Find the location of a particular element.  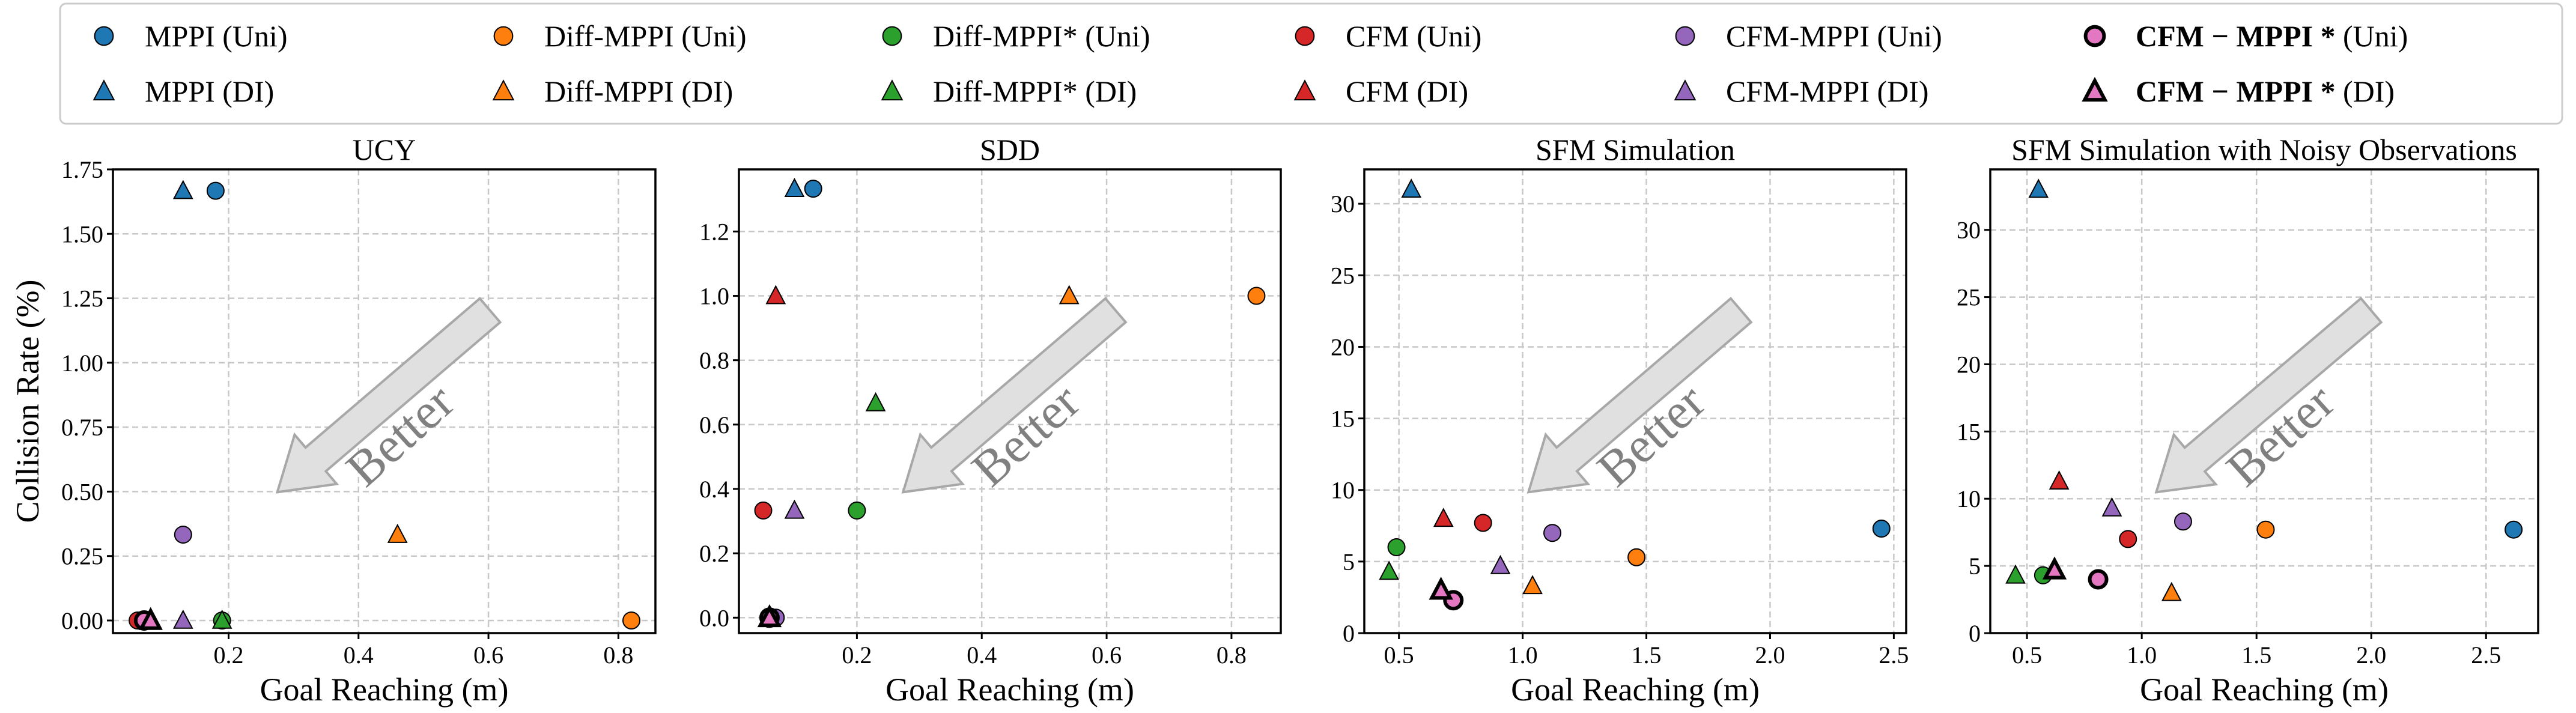

y-tick-label: 0.0 is located at coordinates (714, 617).